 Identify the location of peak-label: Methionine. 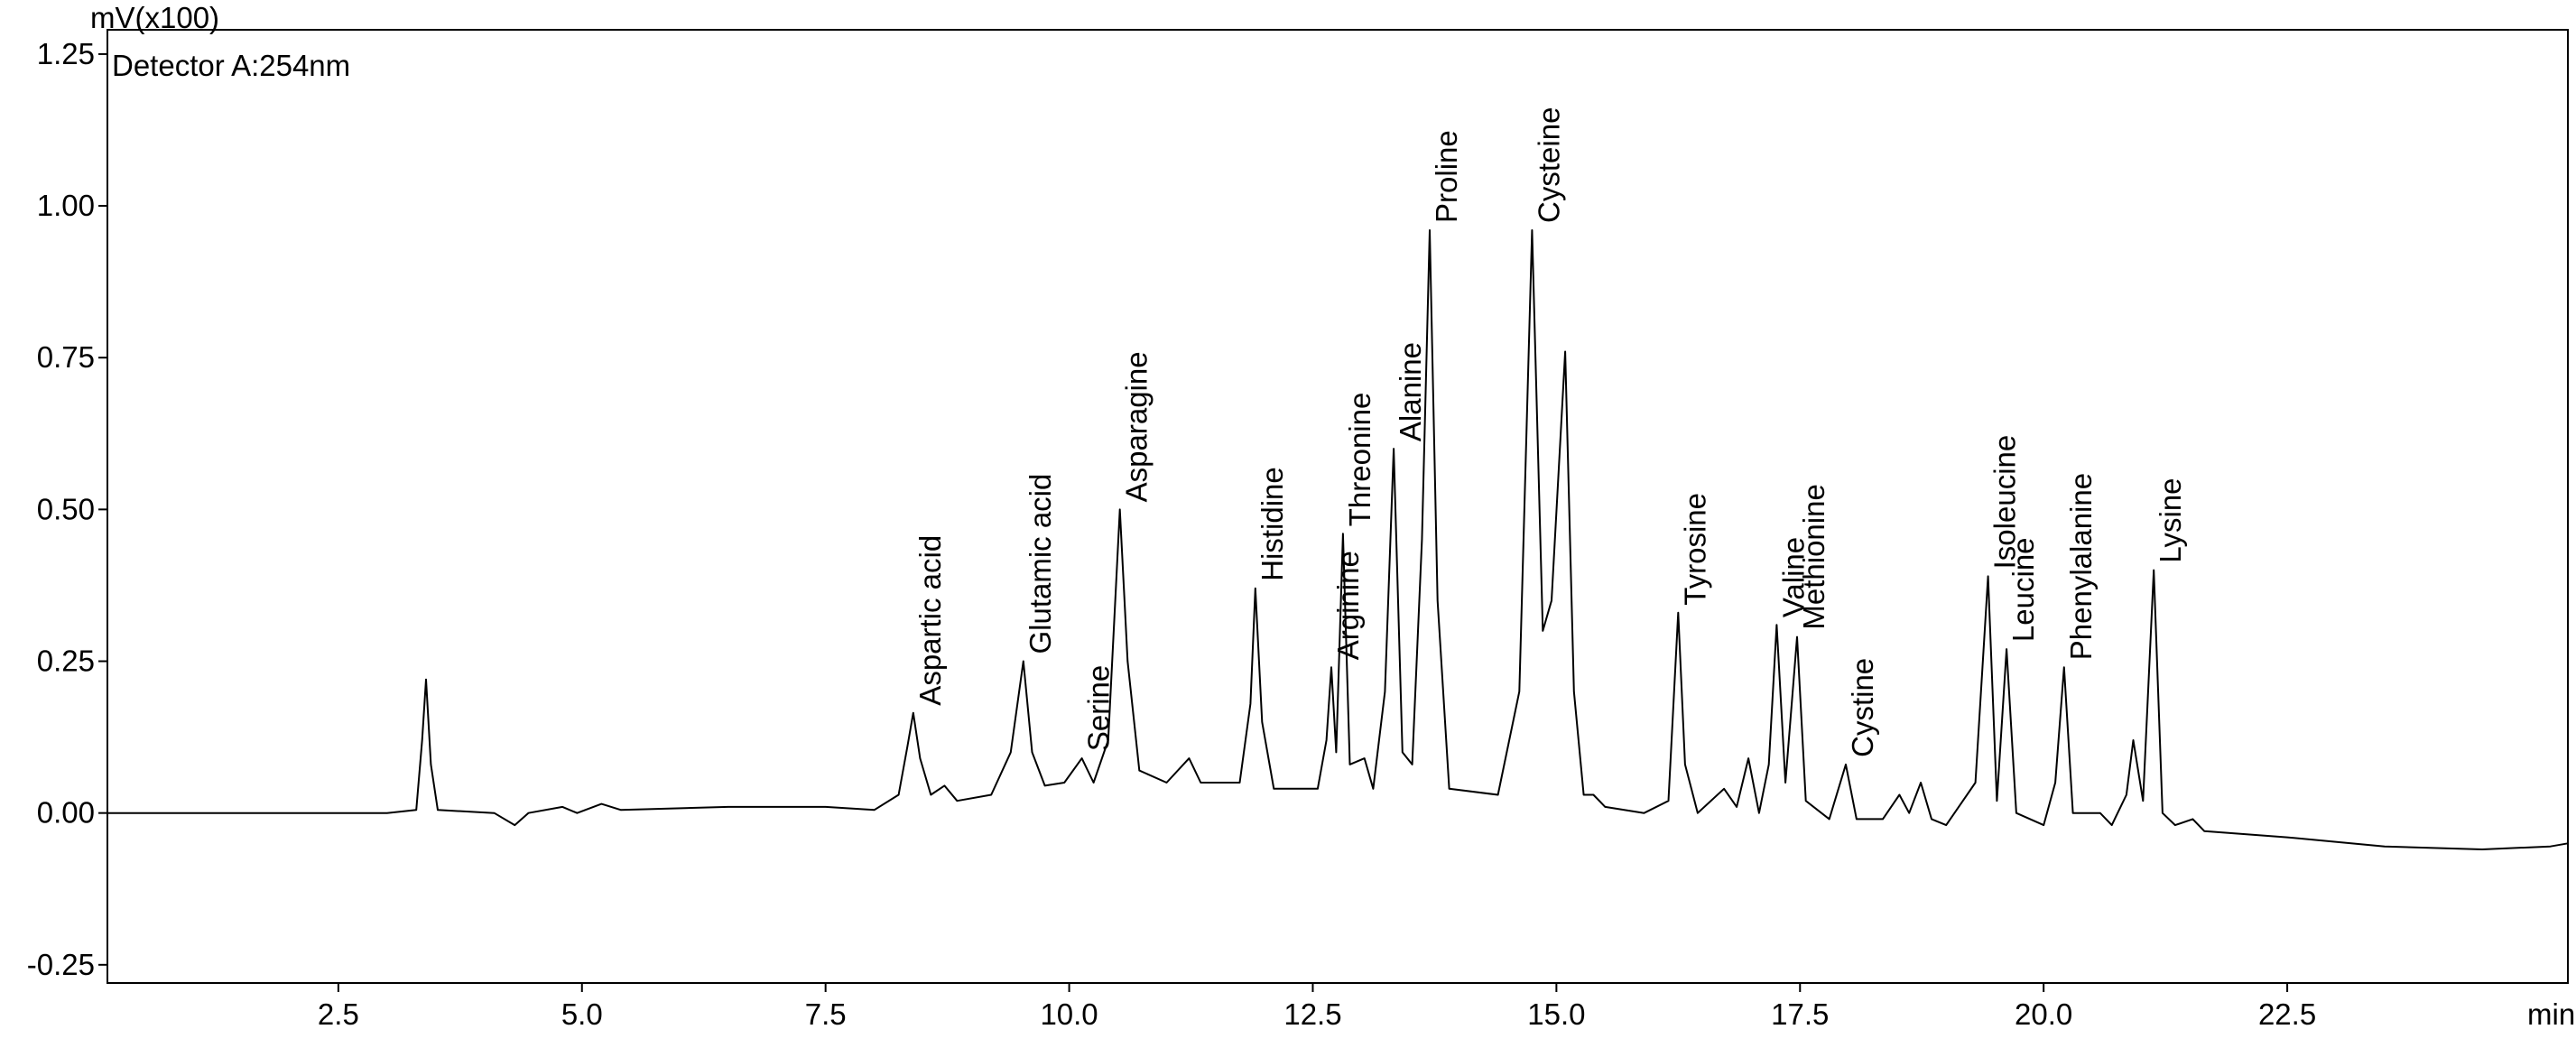
(1814, 556).